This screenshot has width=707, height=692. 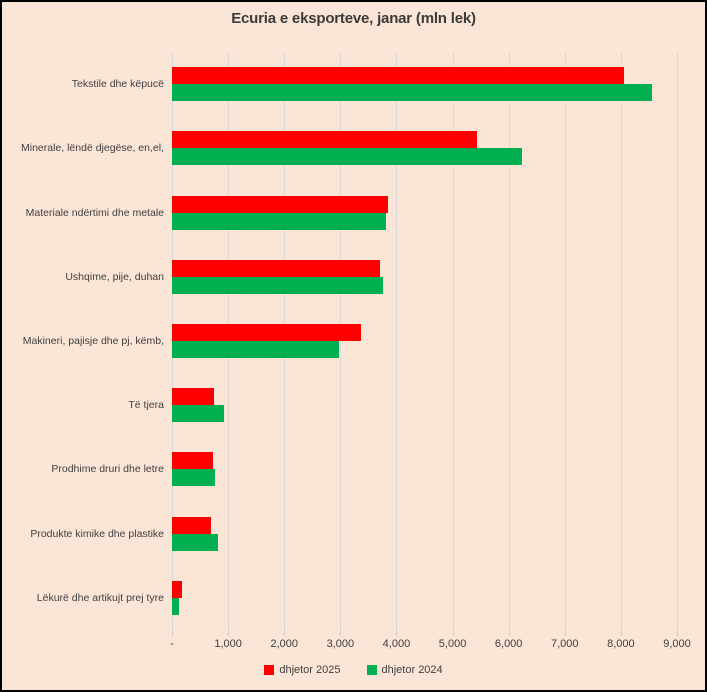 What do you see at coordinates (100, 597) in the screenshot?
I see `category-label: Lëkurë dhe artikujt prej tyre` at bounding box center [100, 597].